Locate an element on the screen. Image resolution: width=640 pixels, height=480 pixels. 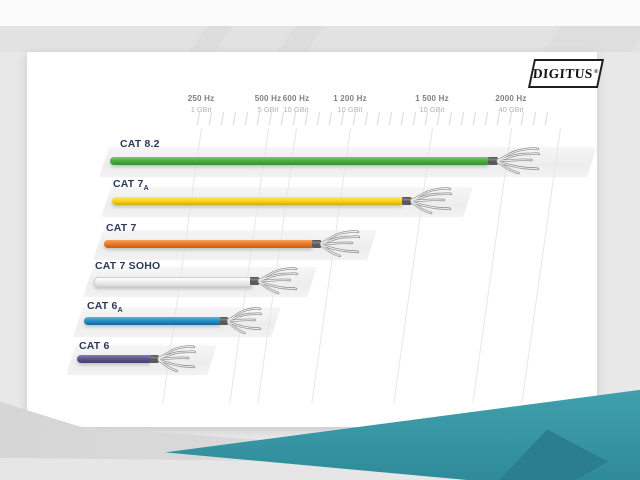
digitus-logo: DIGITUS® is located at coordinates (566, 73).